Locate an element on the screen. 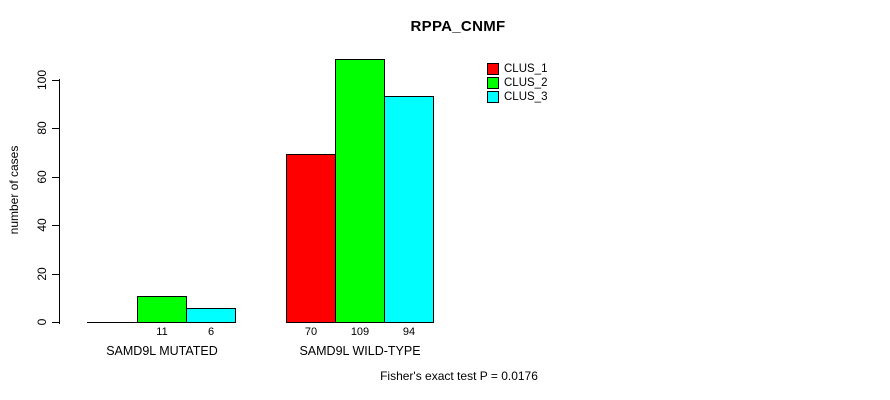 This screenshot has width=890, height=400. legend-row: CLUS_2 is located at coordinates (517, 83).